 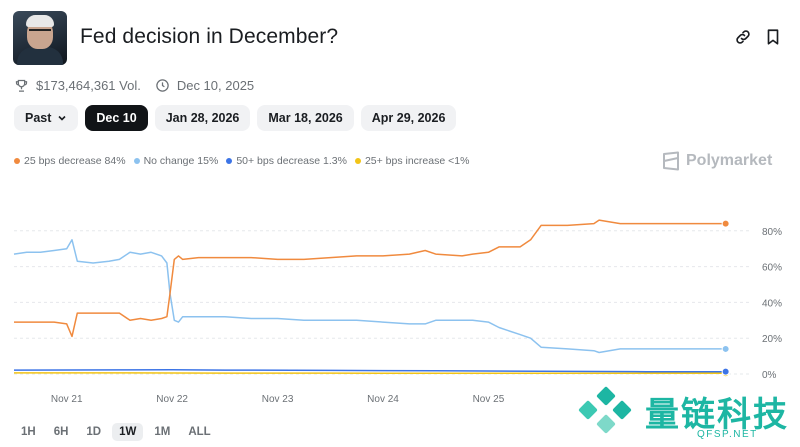 I want to click on end-date-text: Dec 10, 2025, so click(x=215, y=85).